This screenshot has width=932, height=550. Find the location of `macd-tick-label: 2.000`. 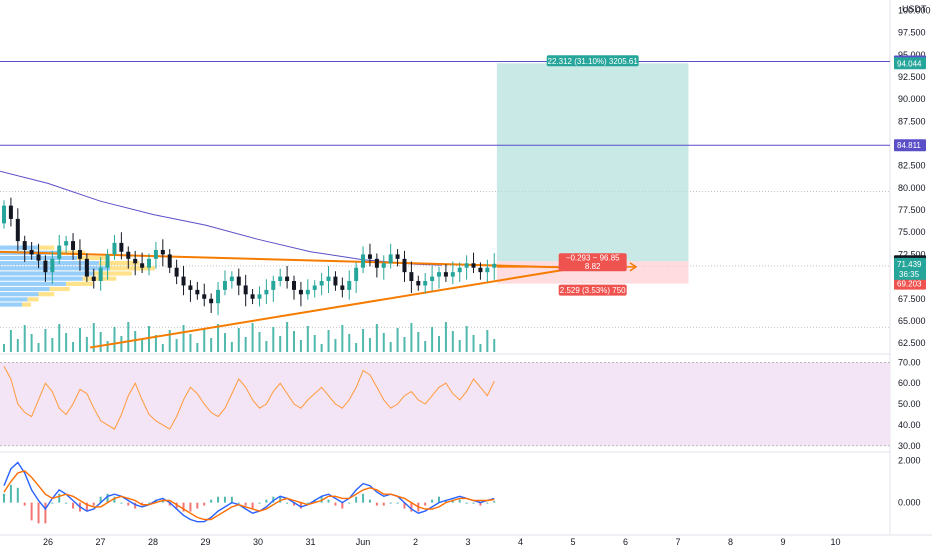

macd-tick-label: 2.000 is located at coordinates (909, 460).